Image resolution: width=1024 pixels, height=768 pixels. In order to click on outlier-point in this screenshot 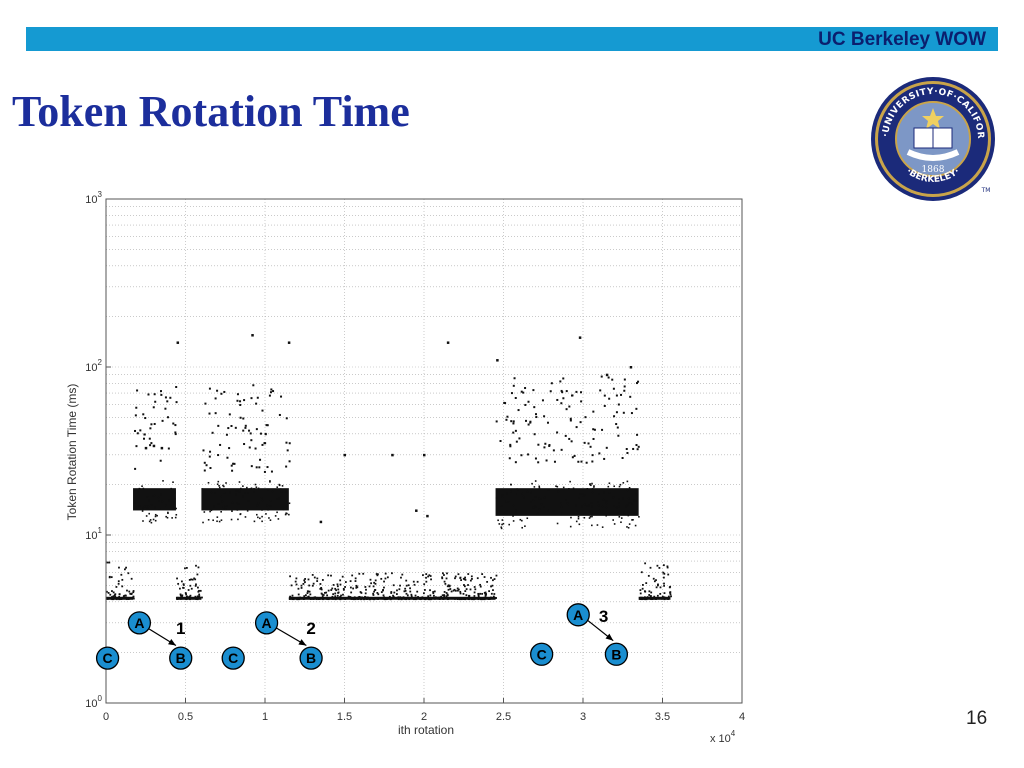, I will do `click(580, 337)`.